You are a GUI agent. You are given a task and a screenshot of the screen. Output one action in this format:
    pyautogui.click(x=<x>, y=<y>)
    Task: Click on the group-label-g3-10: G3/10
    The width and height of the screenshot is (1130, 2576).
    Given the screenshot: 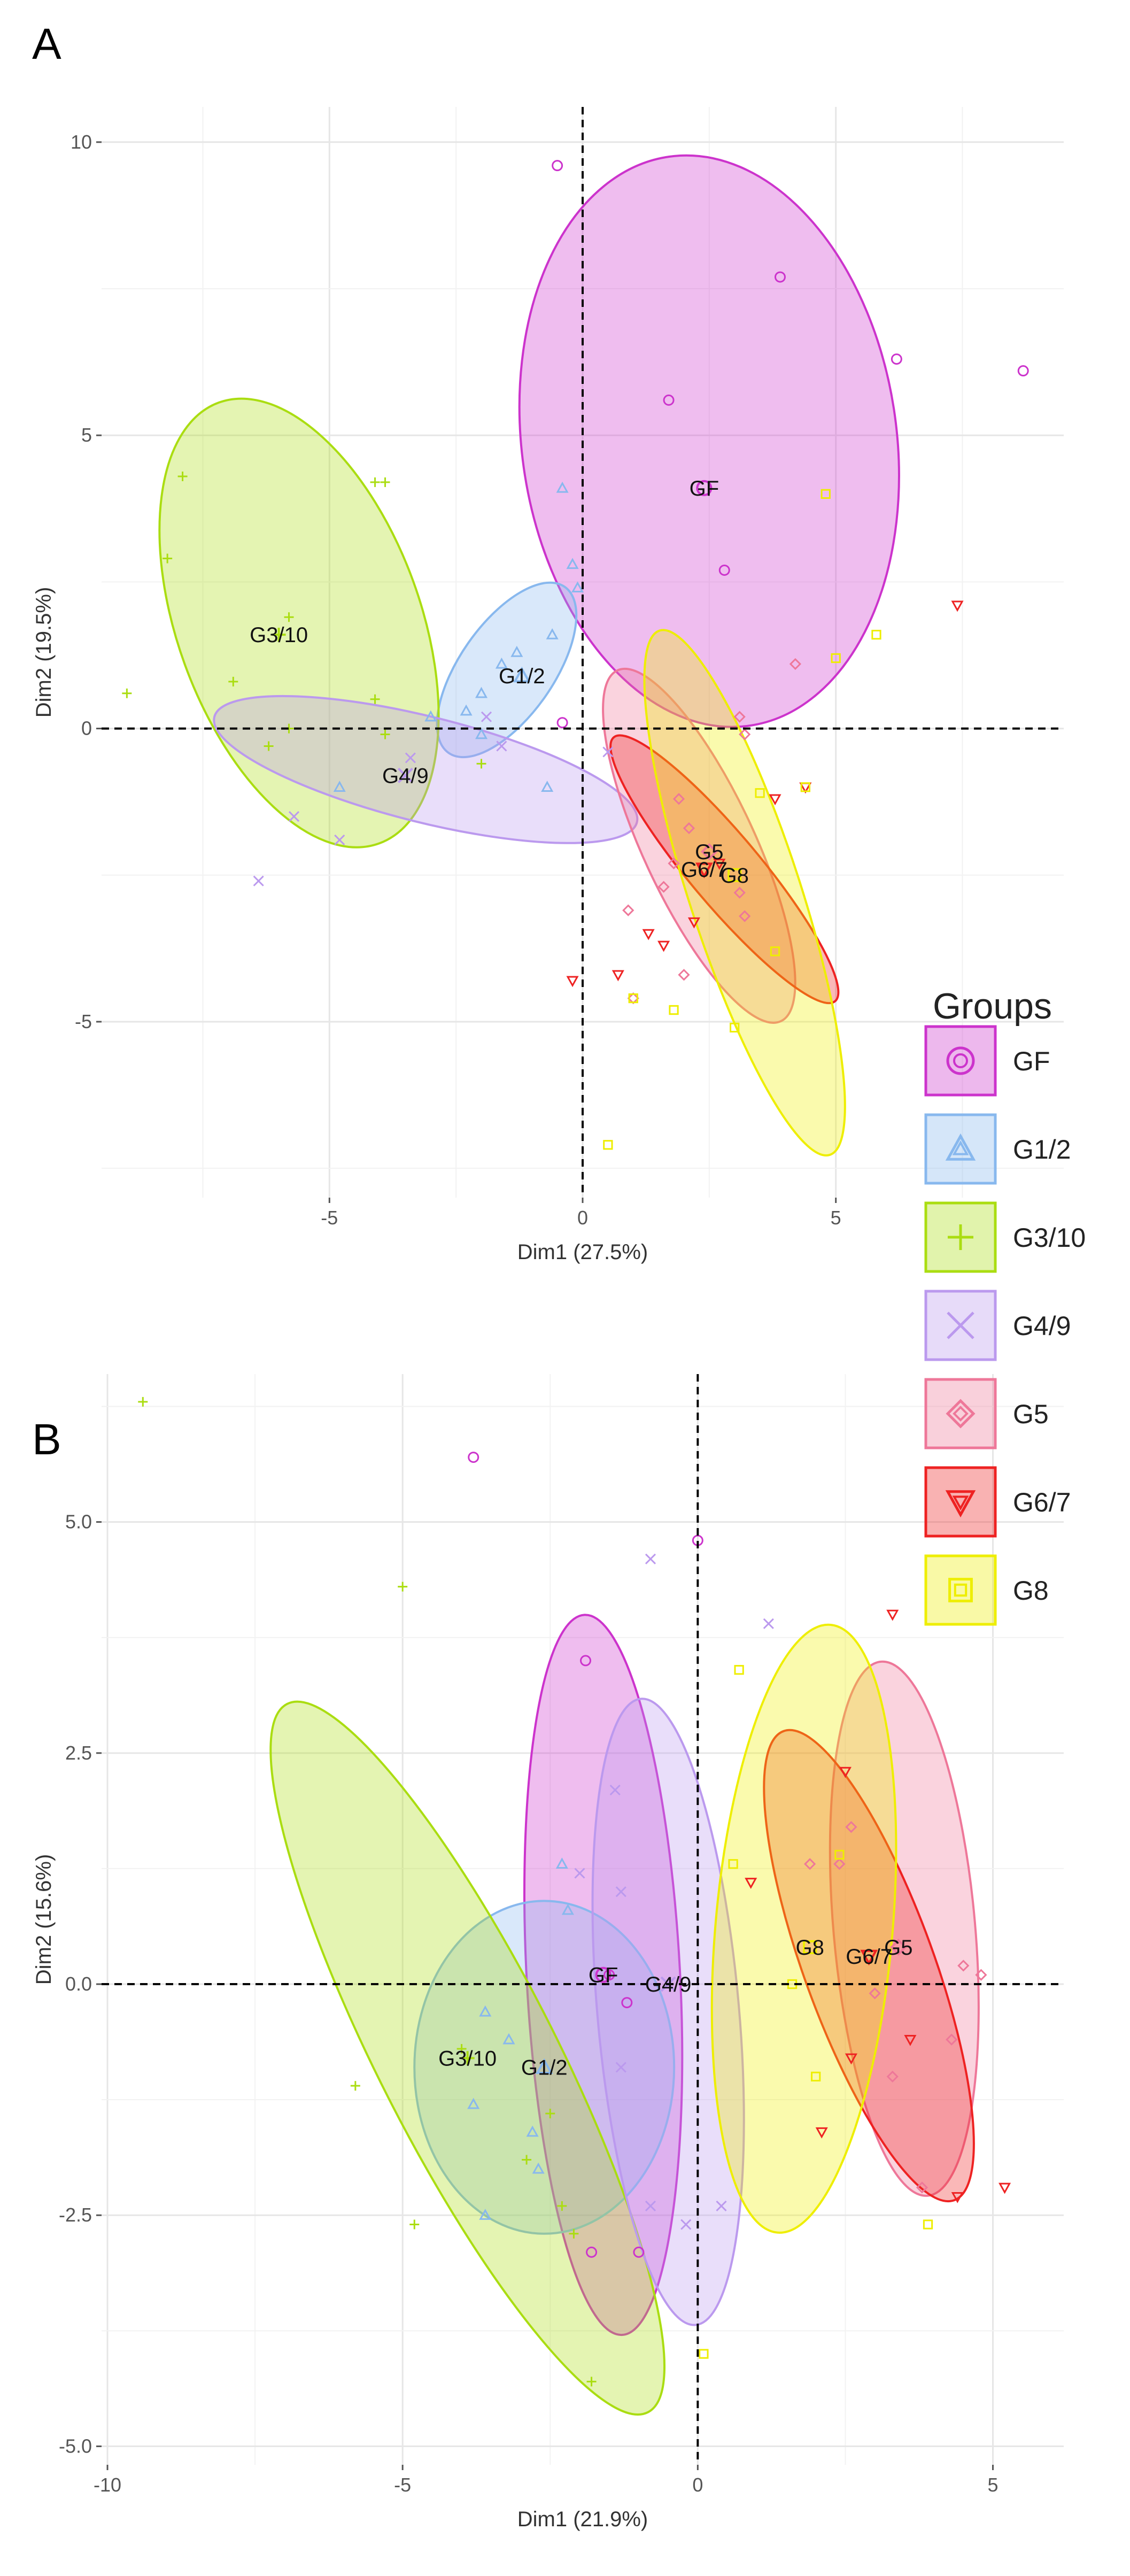 What is the action you would take?
    pyautogui.click(x=467, y=2058)
    